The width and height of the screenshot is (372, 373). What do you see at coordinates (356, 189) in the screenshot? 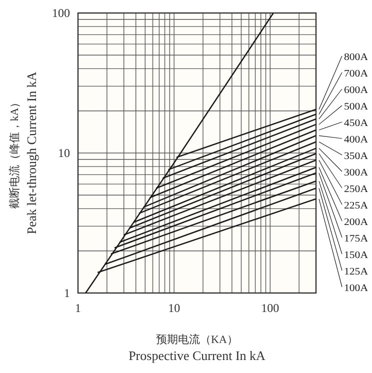
I see `text: 250A` at bounding box center [356, 189].